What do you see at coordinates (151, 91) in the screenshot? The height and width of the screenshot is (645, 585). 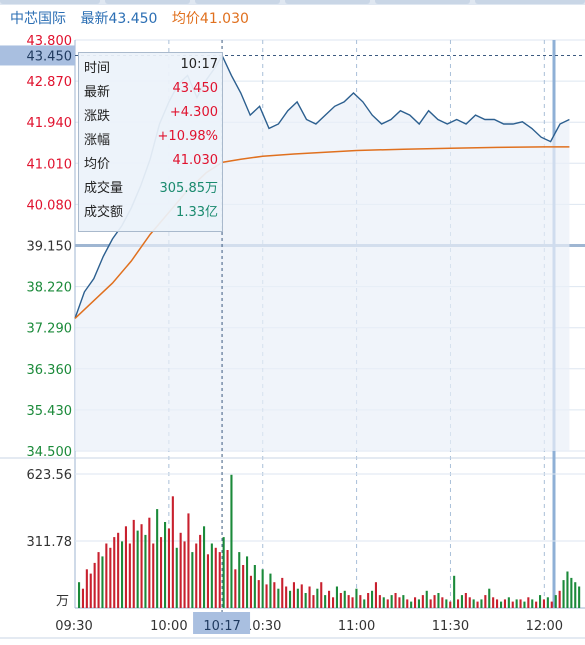 I see `tooltip-row: 最新 43.450` at bounding box center [151, 91].